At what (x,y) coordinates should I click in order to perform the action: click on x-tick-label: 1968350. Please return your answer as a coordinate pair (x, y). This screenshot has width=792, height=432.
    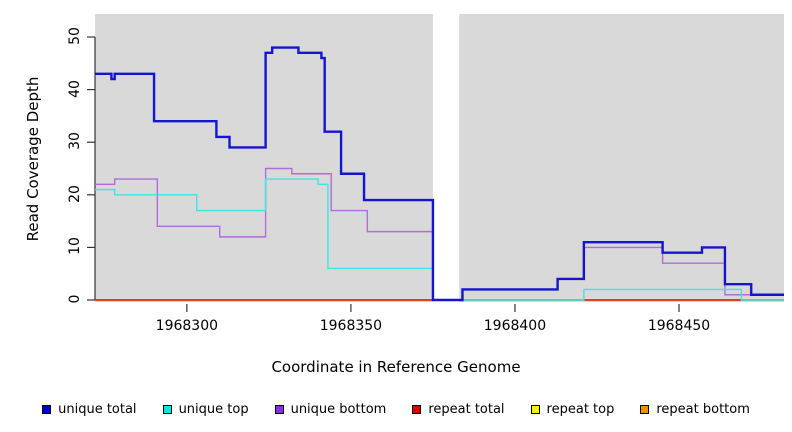
    Looking at the image, I should click on (351, 326).